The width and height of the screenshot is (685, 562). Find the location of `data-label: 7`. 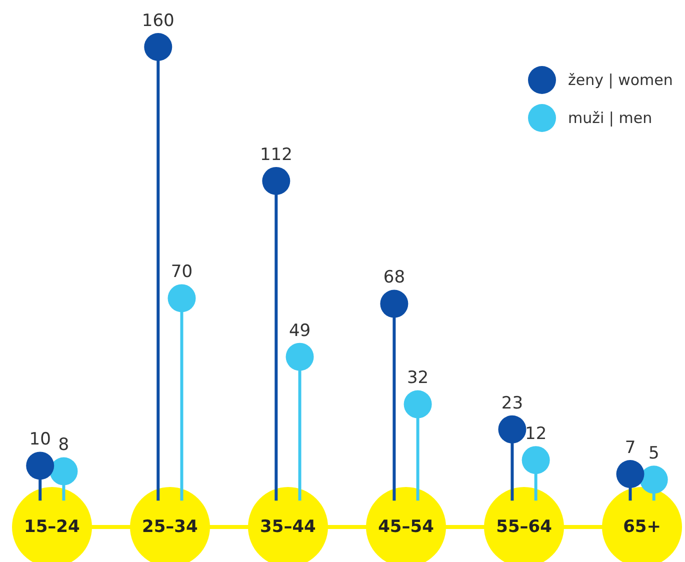

data-label: 7 is located at coordinates (630, 448).